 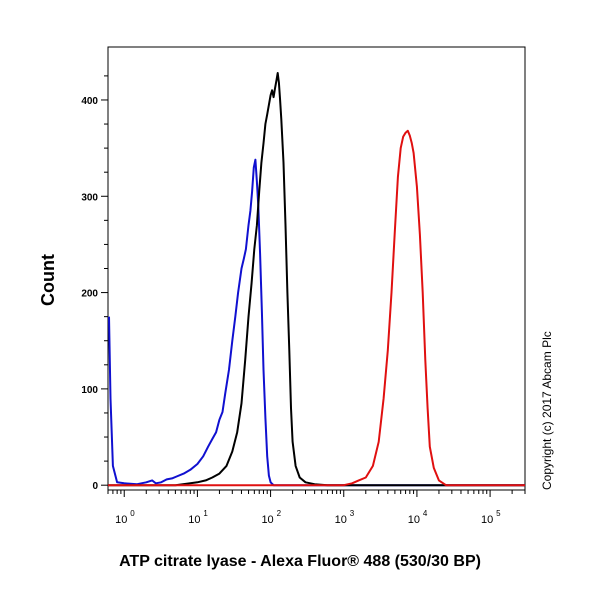 I want to click on x-tick-exponent: 1, so click(x=205, y=513).